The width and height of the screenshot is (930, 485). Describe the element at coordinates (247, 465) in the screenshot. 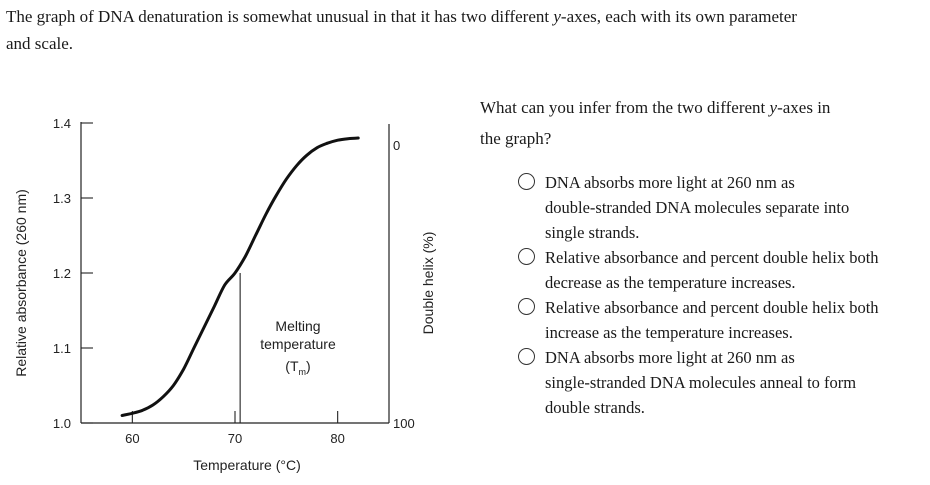

I see `x-axis-title: Temperature (°C)` at that location.